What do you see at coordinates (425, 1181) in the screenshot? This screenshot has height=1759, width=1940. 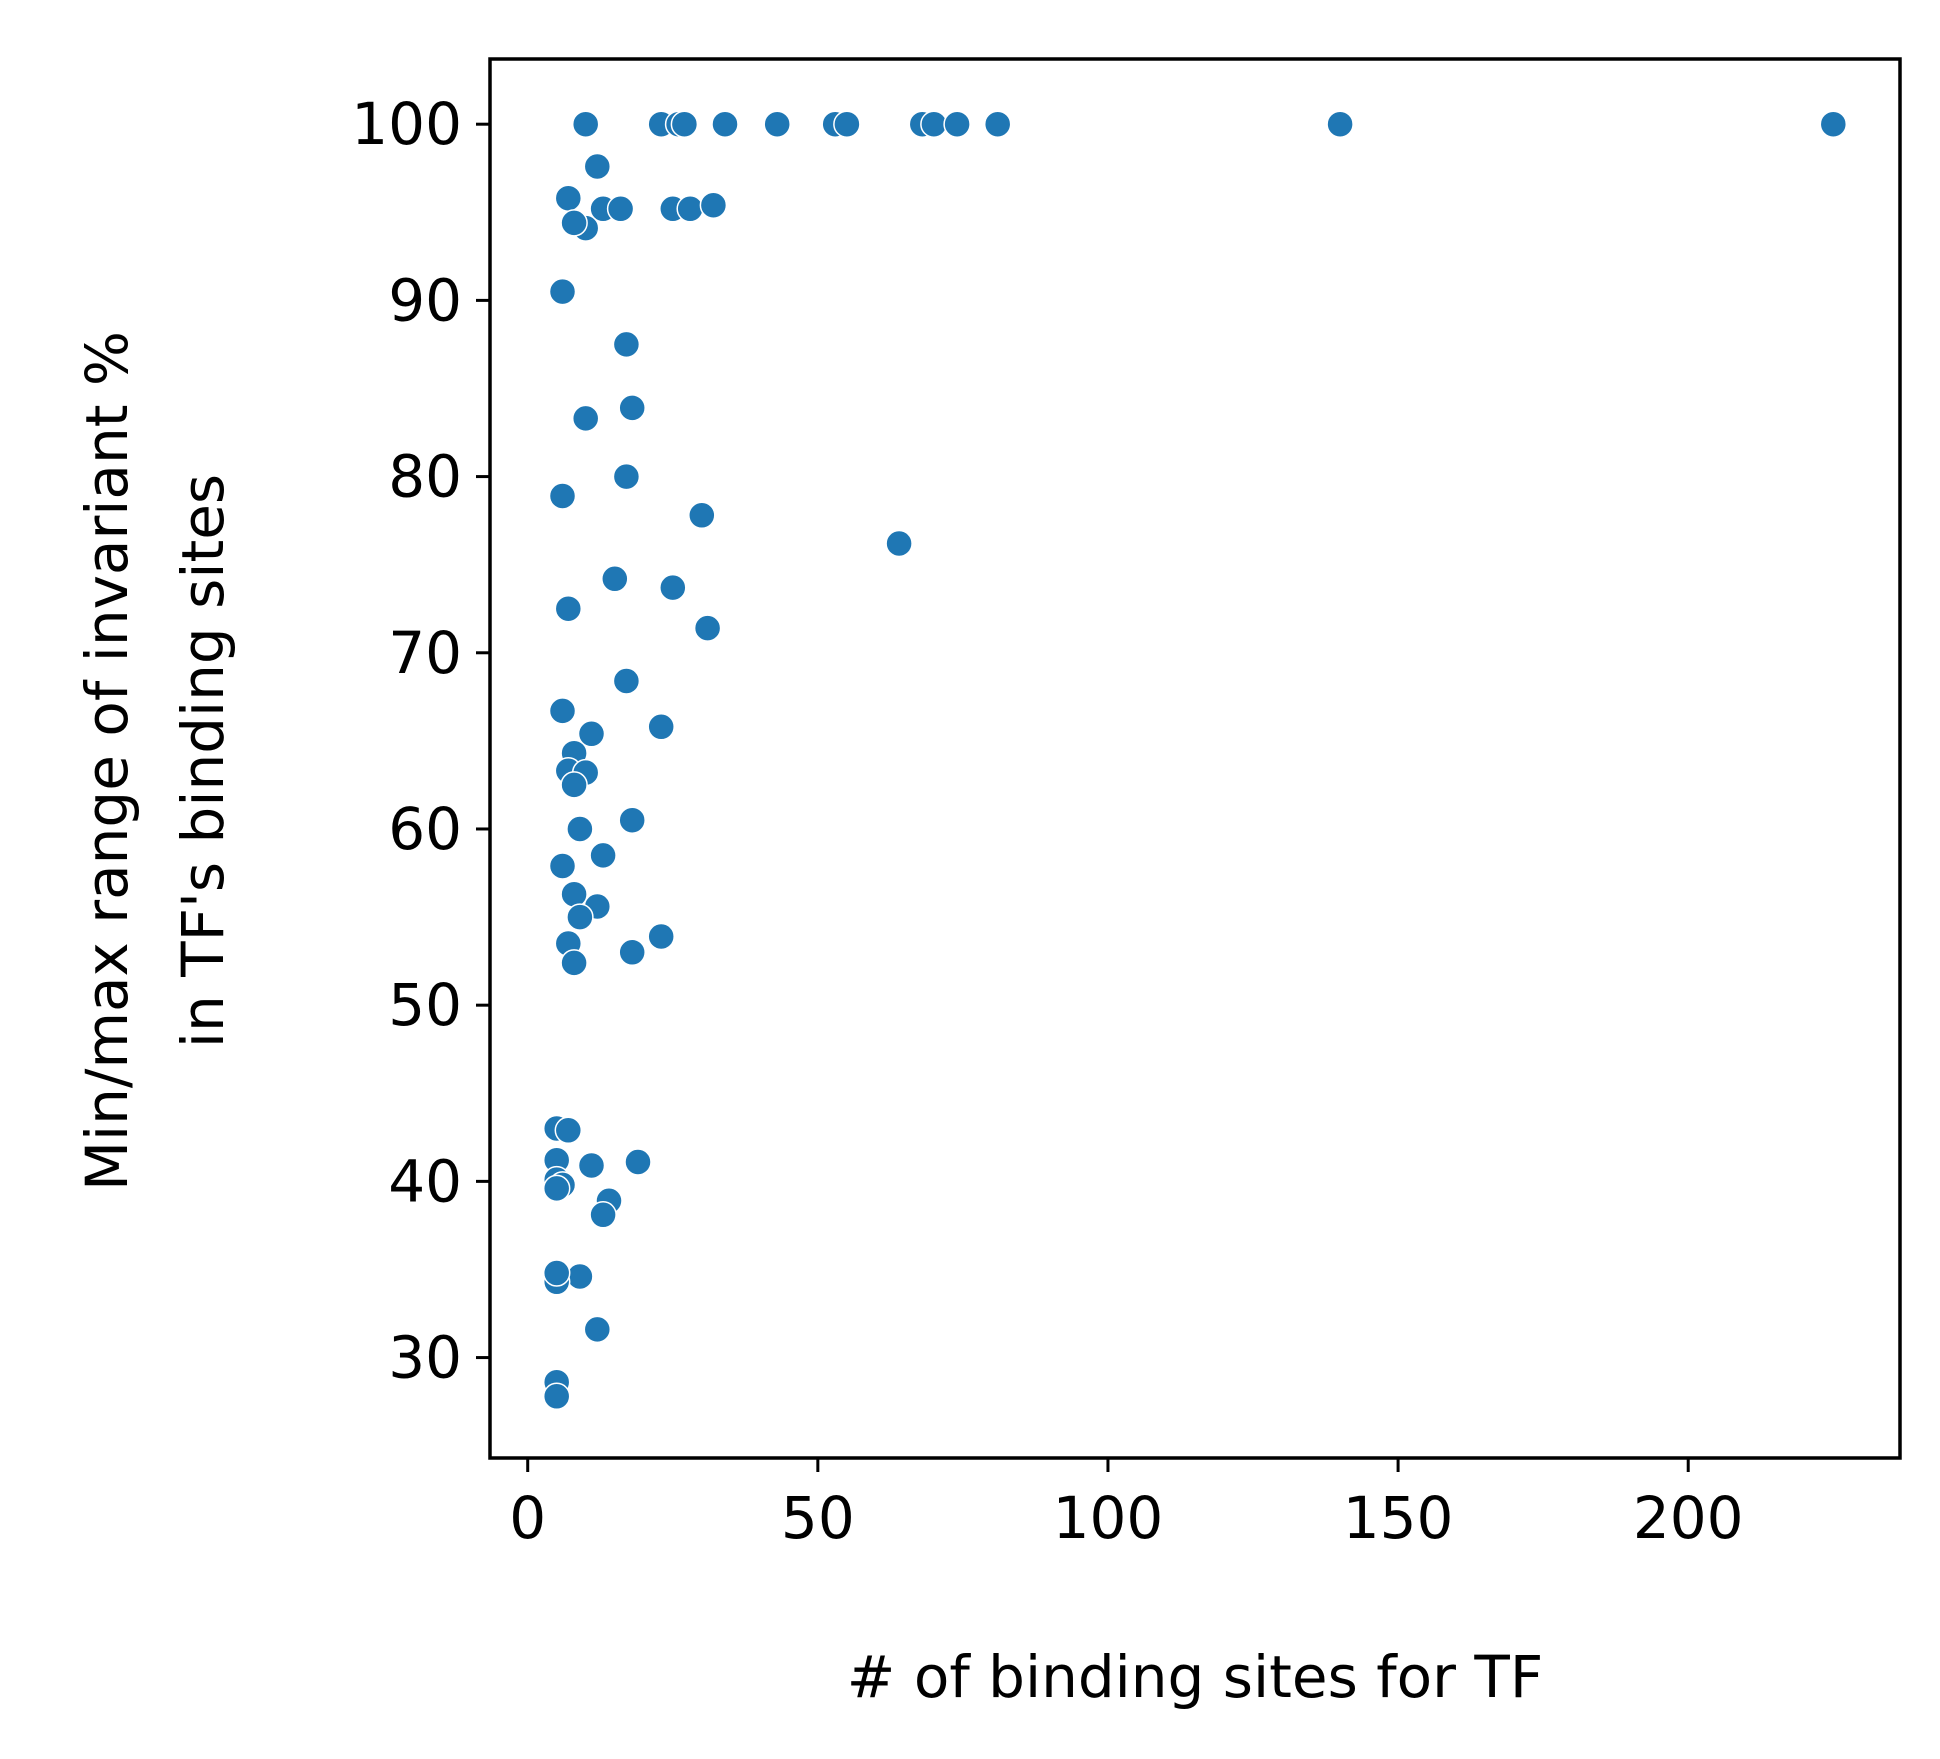 I see `y-tick-label: 40` at bounding box center [425, 1181].